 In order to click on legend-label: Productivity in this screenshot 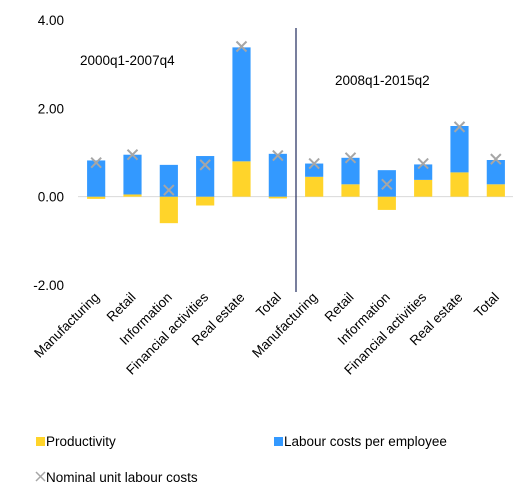, I will do `click(81, 441)`.